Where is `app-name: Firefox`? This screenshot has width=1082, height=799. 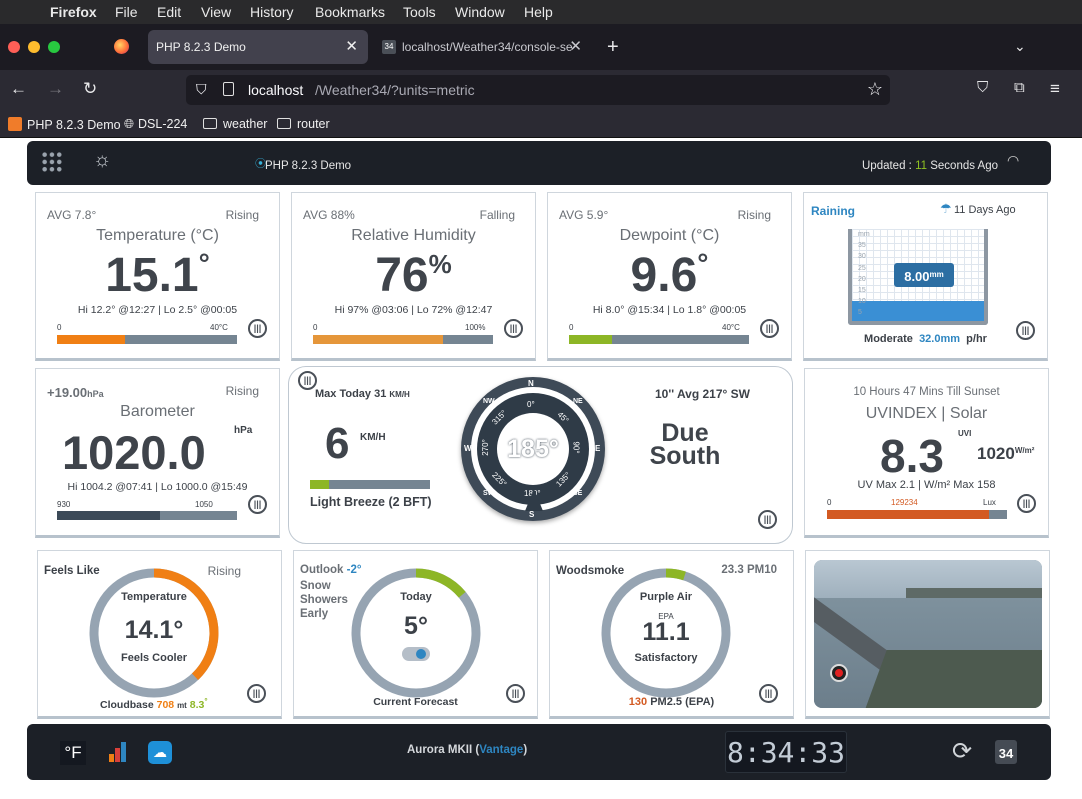
app-name: Firefox is located at coordinates (73, 12).